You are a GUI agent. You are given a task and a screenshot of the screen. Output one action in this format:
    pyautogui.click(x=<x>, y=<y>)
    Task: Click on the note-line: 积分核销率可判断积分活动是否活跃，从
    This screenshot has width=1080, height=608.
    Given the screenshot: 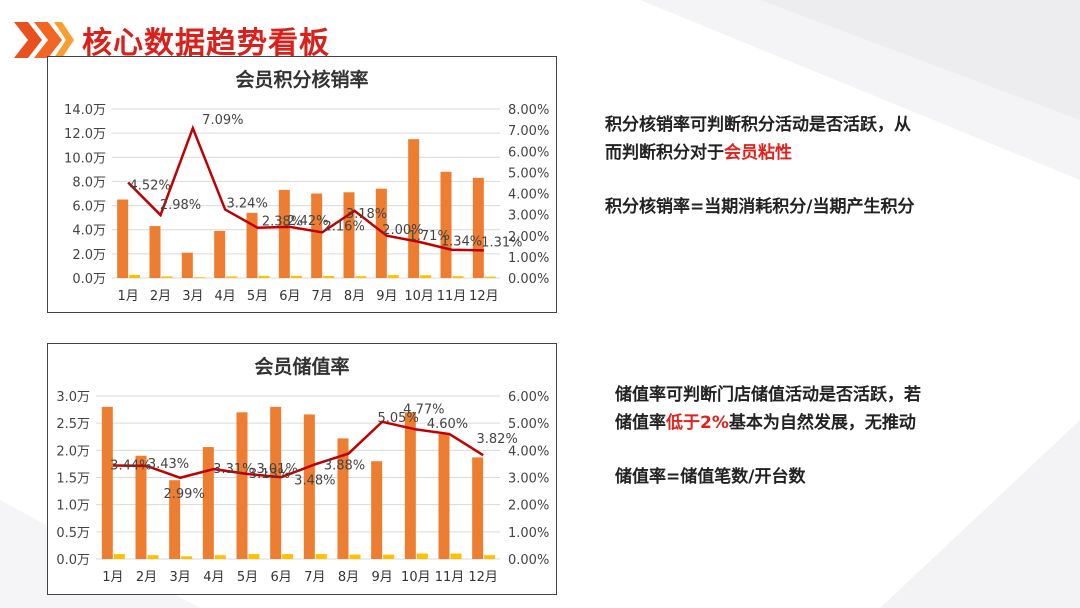 What is the action you would take?
    pyautogui.click(x=835, y=125)
    